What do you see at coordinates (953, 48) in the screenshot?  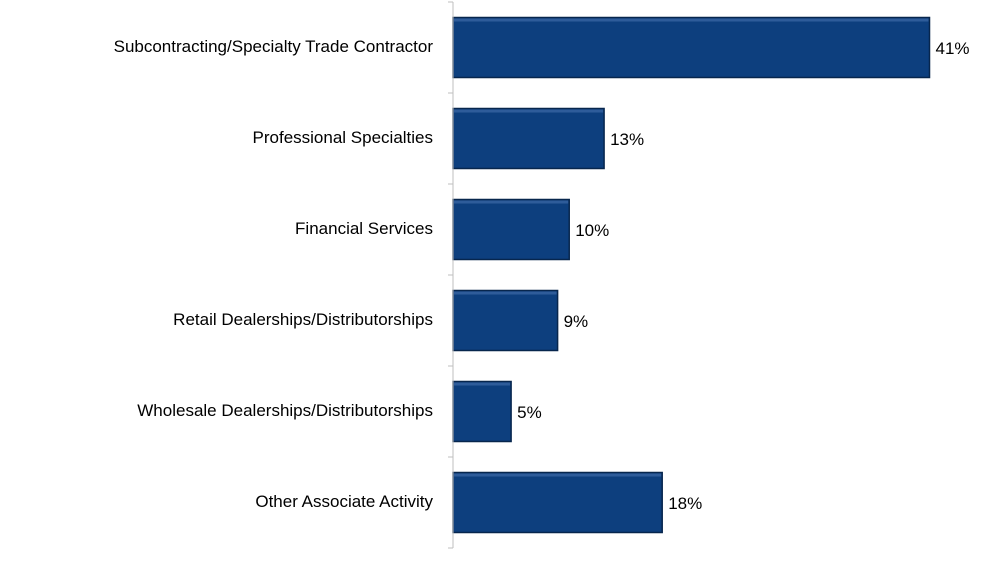 I see `value-label: 41%` at bounding box center [953, 48].